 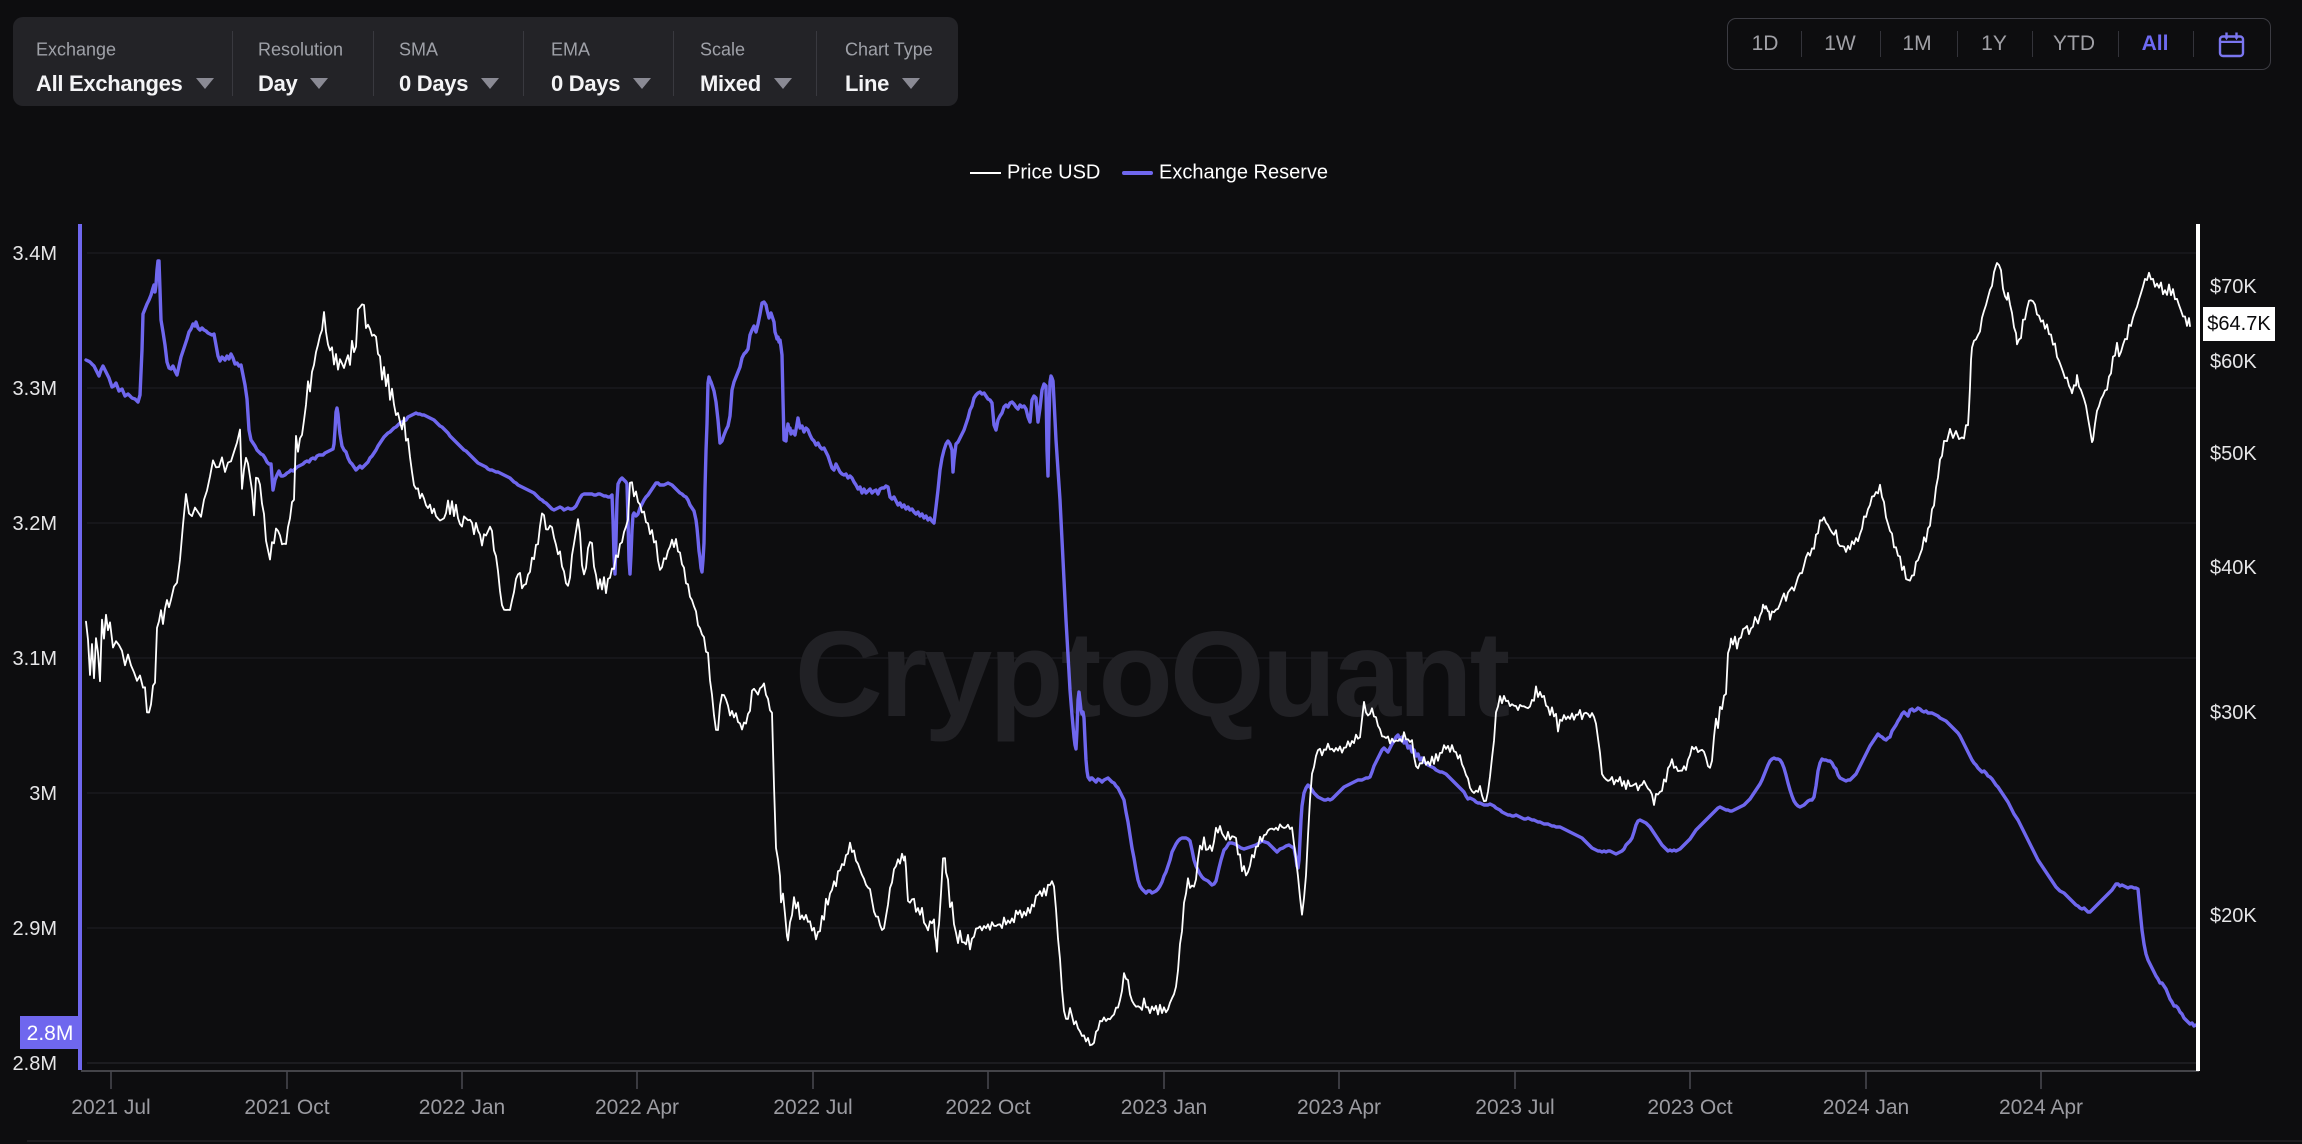 What do you see at coordinates (35, 659) in the screenshot?
I see `svg-text: 3.1M` at bounding box center [35, 659].